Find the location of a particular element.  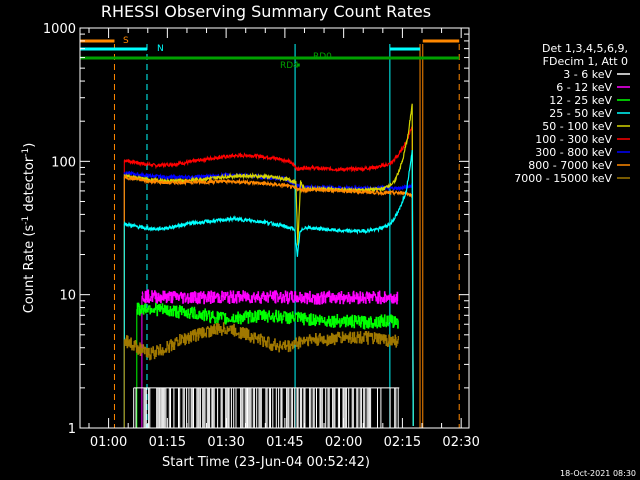

generation-timestamp: 18-Oct-2021 08:30 is located at coordinates (598, 473).